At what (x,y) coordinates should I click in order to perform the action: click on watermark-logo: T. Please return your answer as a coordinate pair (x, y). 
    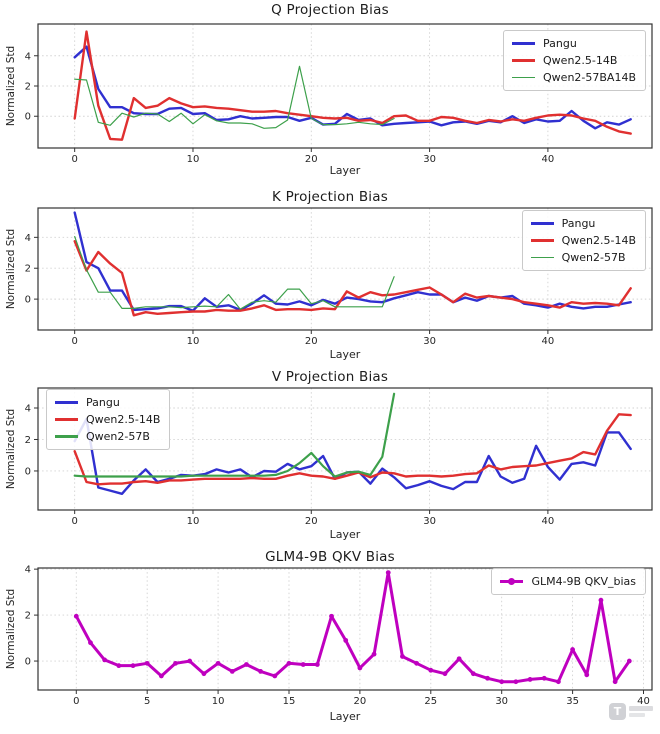
    Looking at the image, I should click on (631, 711).